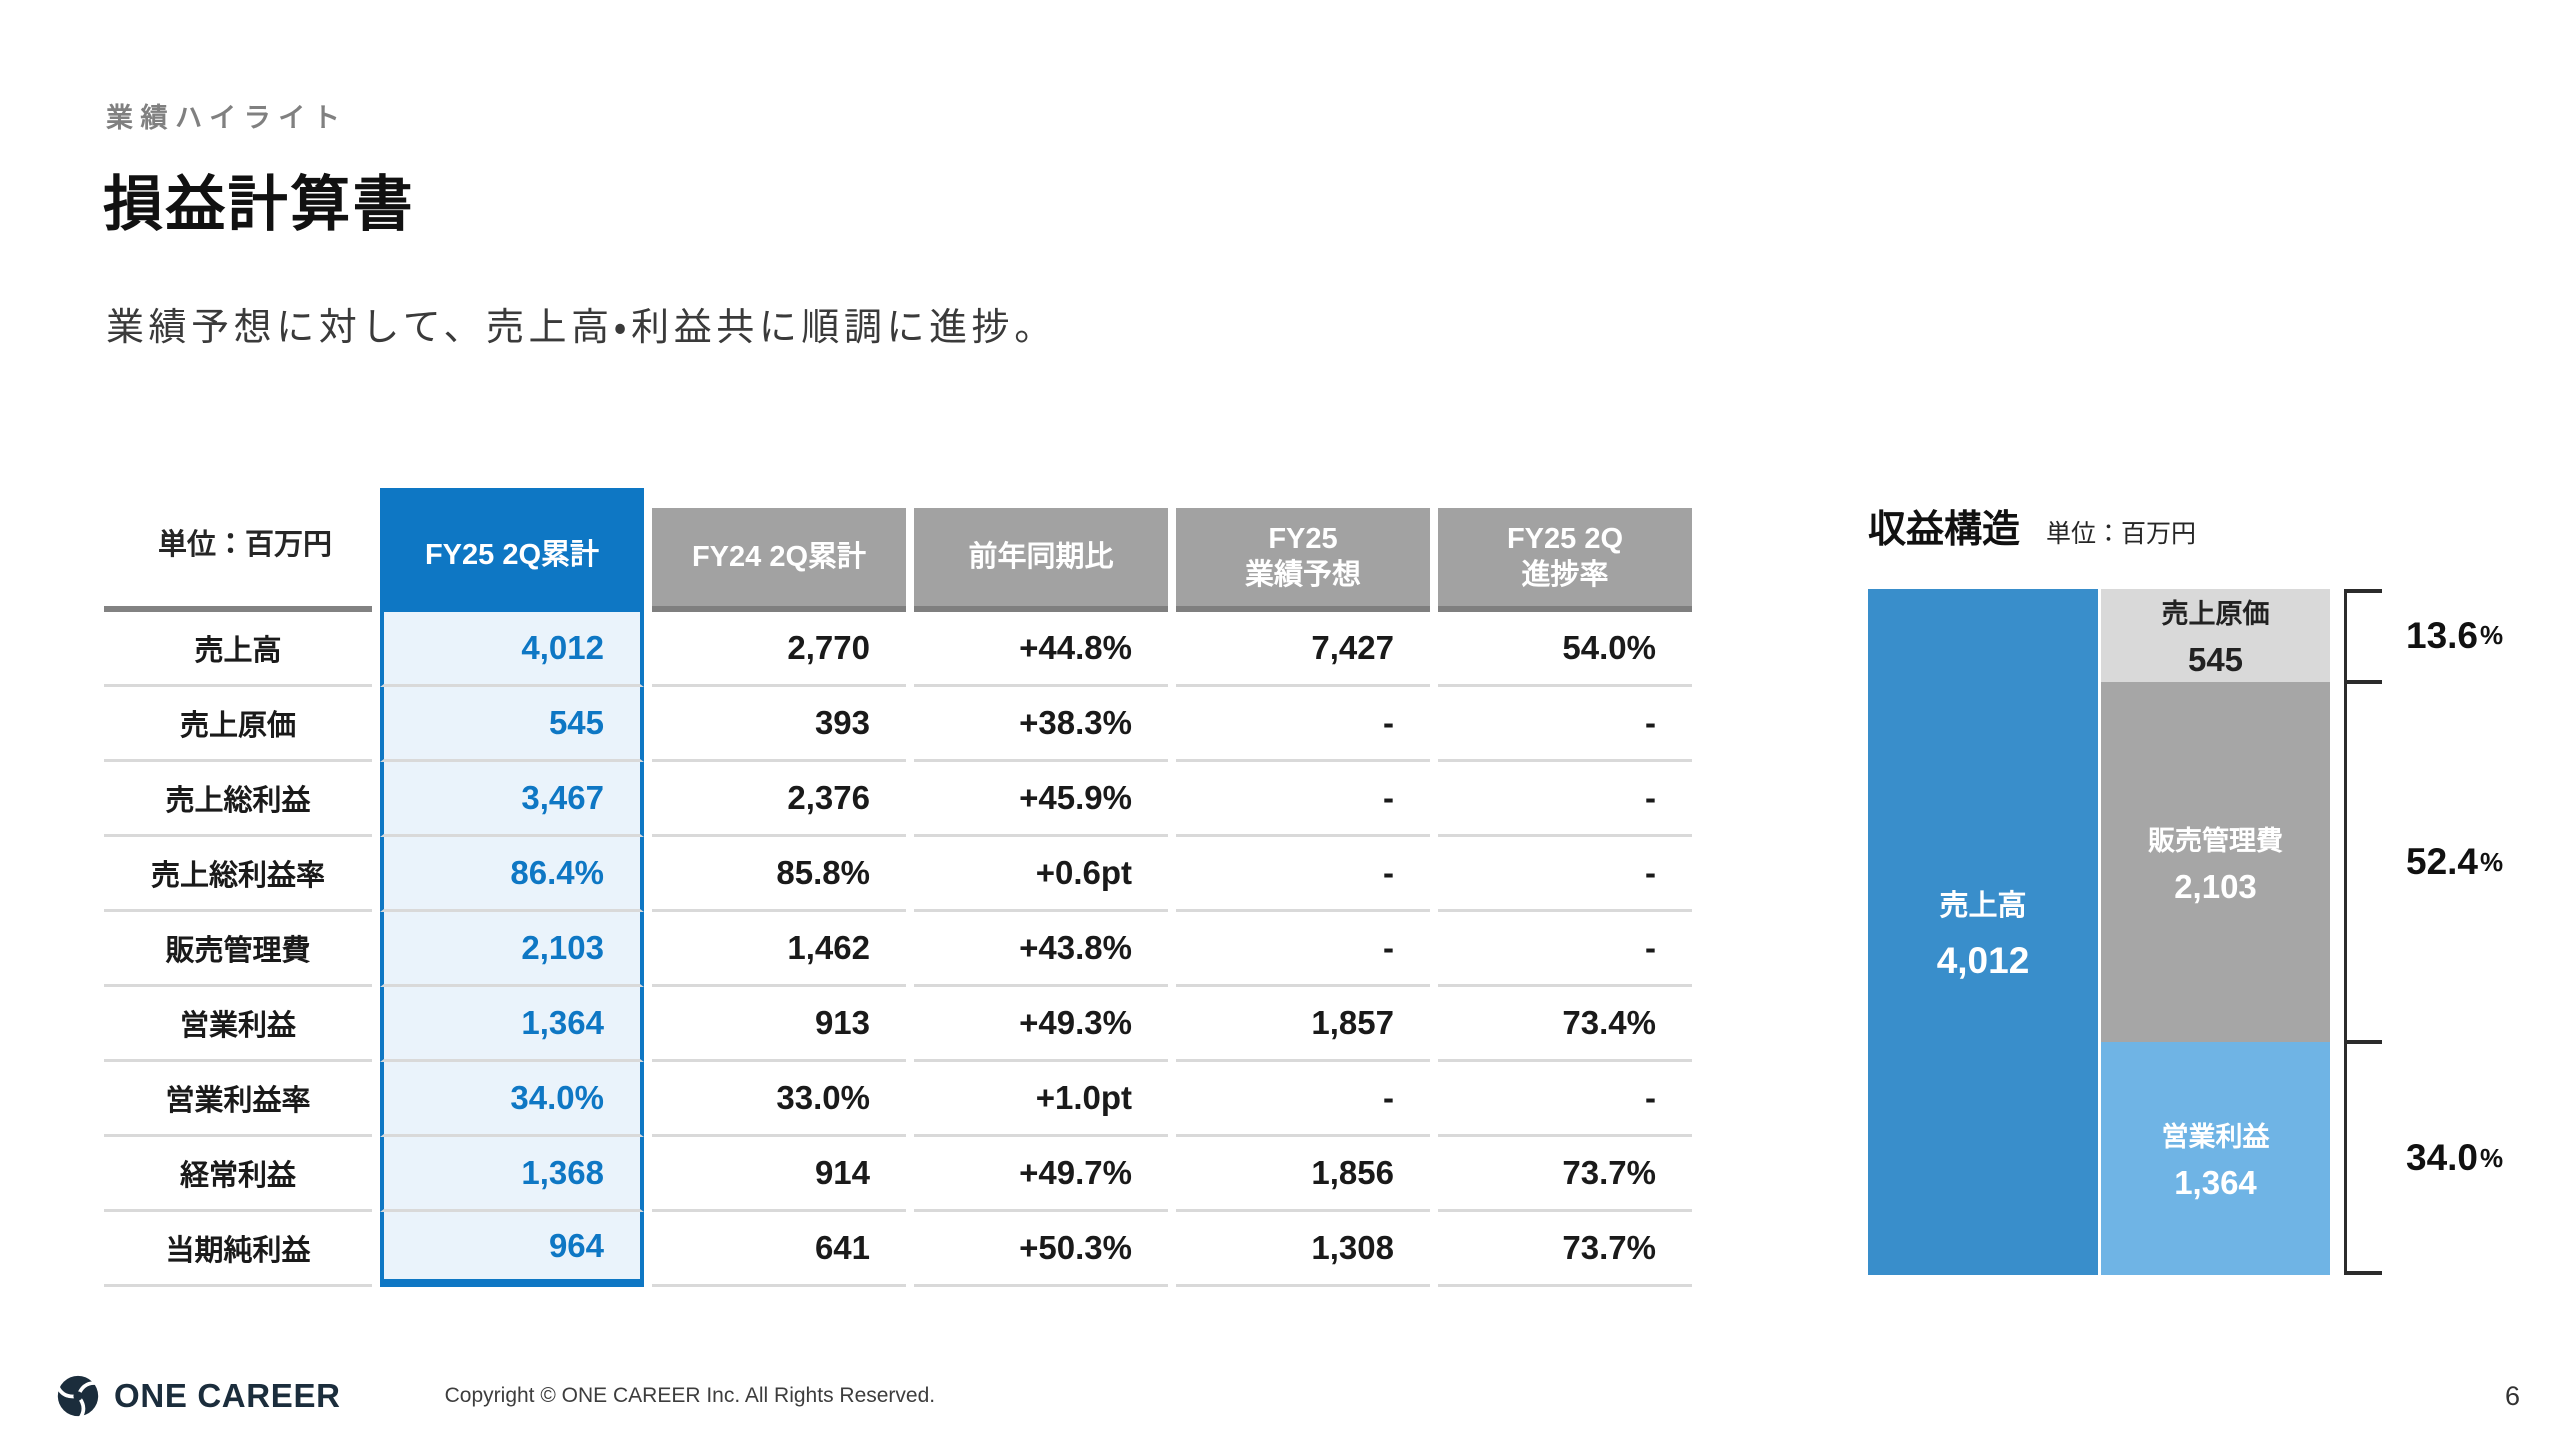 The image size is (2560, 1440). Describe the element at coordinates (512, 550) in the screenshot. I see `col-header-fy25-2q: FY25 2Q累計` at that location.